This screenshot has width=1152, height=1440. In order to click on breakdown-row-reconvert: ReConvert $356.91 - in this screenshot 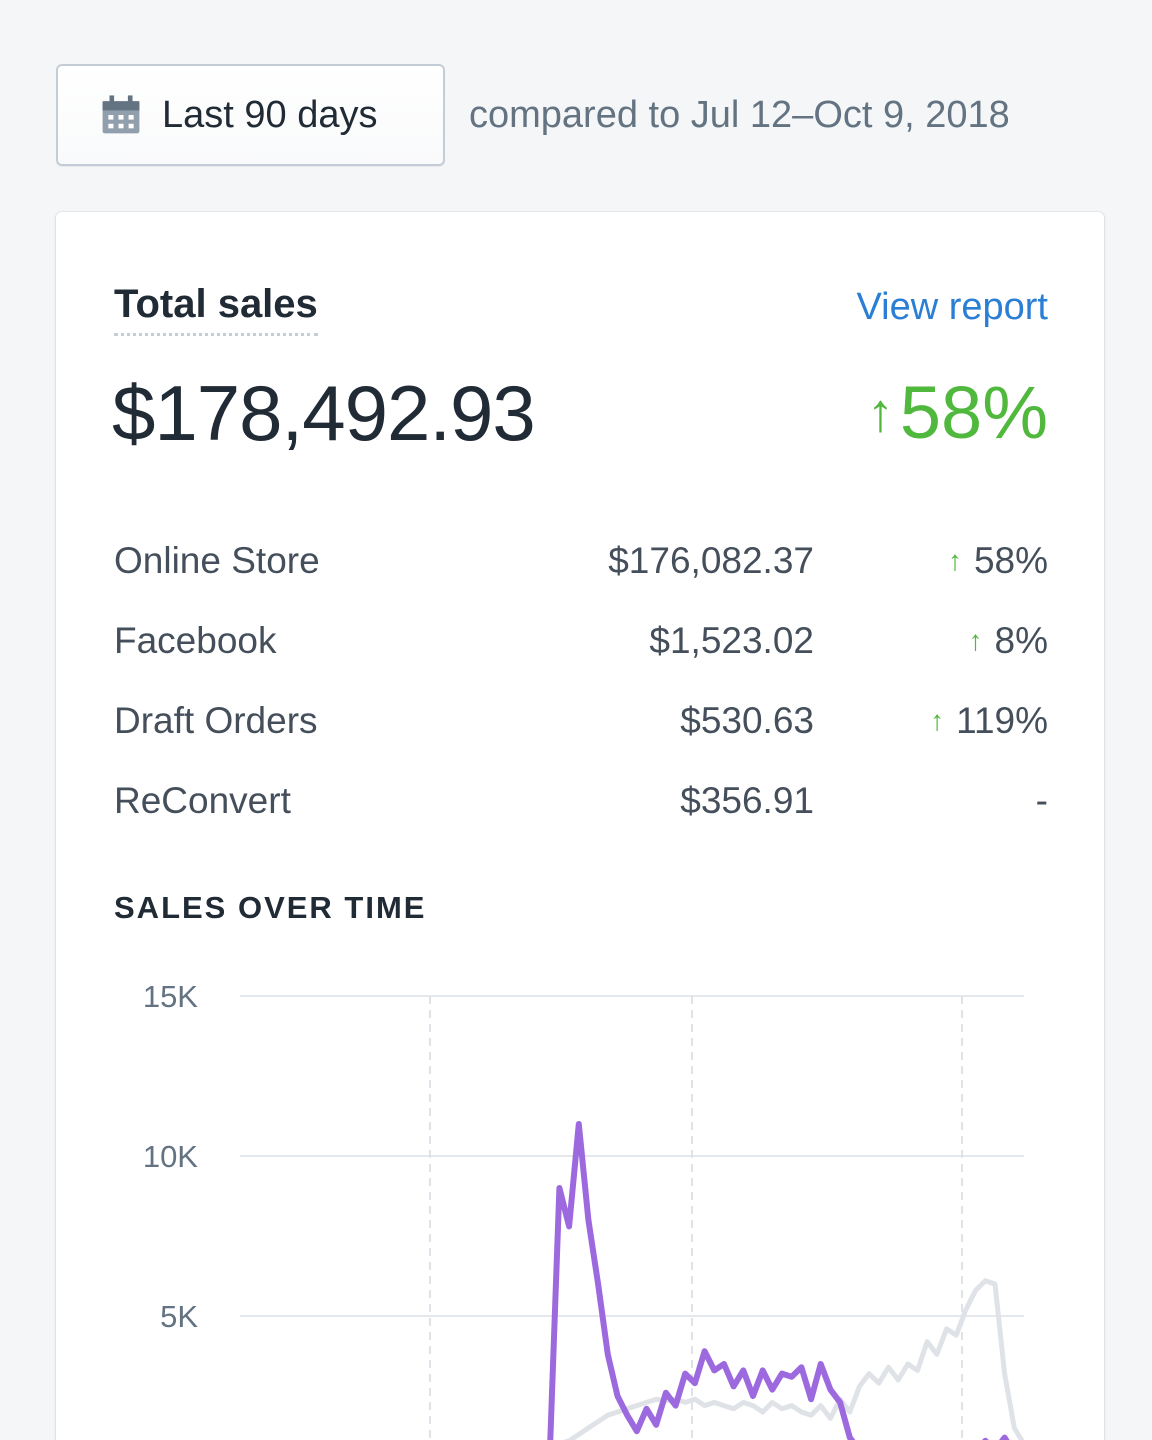, I will do `click(581, 816)`.